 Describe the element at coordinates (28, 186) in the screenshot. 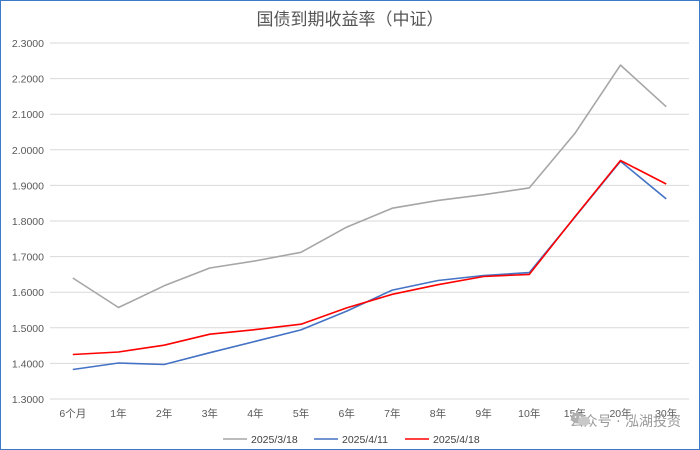

I see `y-tick-label: 1.9000` at that location.